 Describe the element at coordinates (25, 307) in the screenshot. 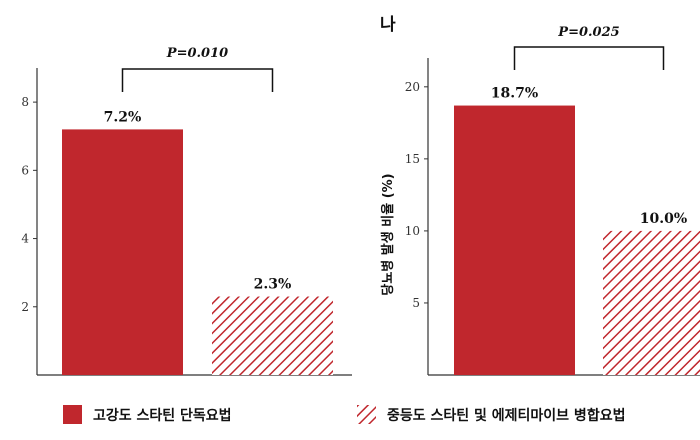

I see `y-tick-label: 2` at that location.